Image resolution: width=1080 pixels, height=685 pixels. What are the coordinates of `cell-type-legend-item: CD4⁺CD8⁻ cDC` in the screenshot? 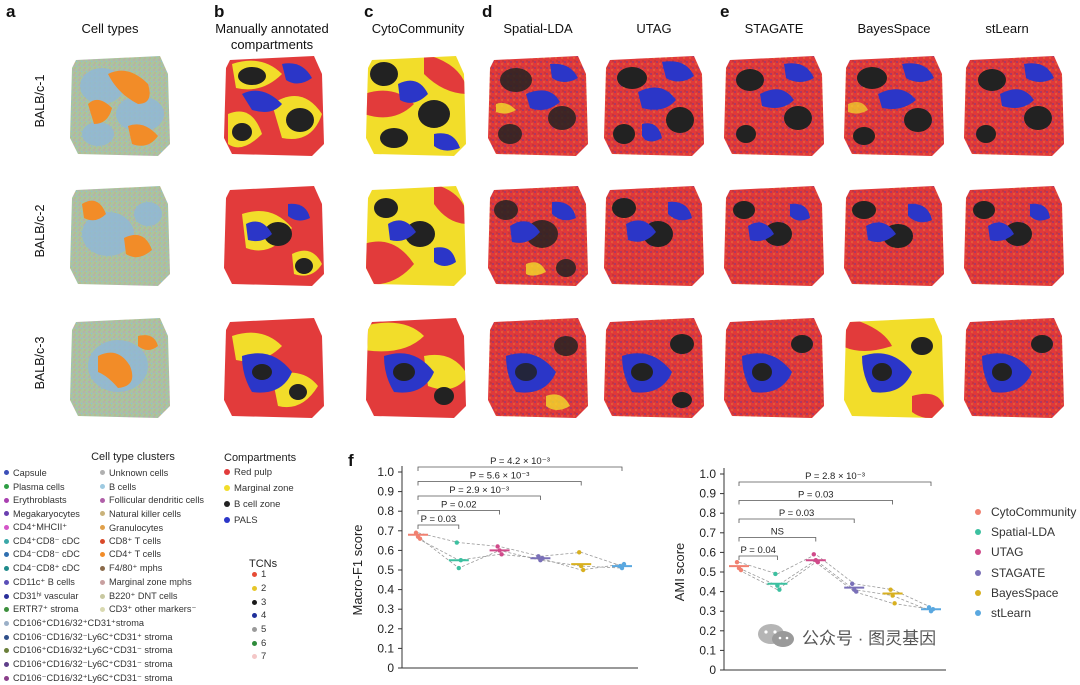 It's located at (88, 541).